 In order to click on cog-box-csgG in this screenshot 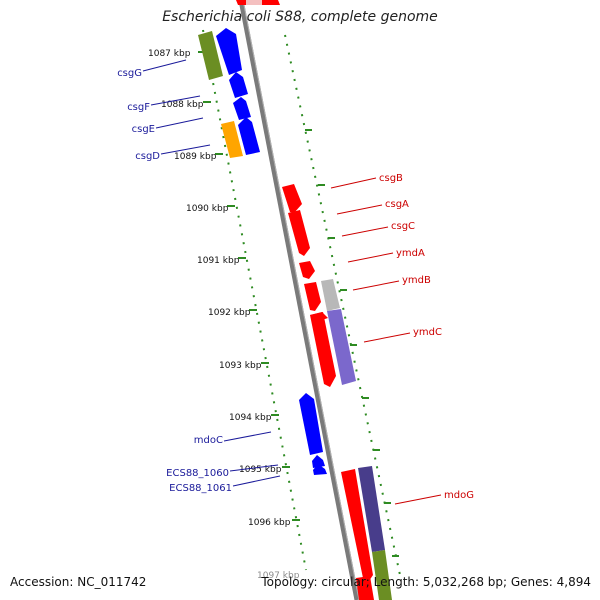, I will do `click(210, 55)`.